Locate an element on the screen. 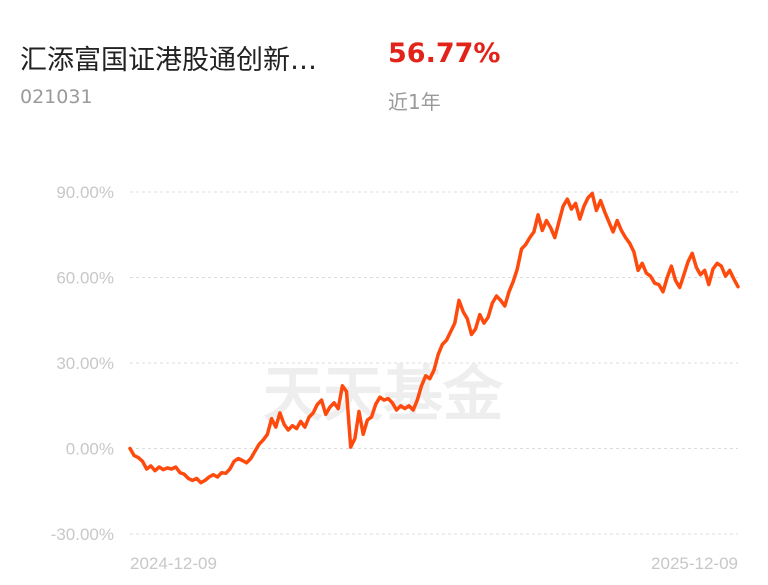 Image resolution: width=768 pixels, height=585 pixels. x-tick-label: 2024-12-09 is located at coordinates (173, 563).